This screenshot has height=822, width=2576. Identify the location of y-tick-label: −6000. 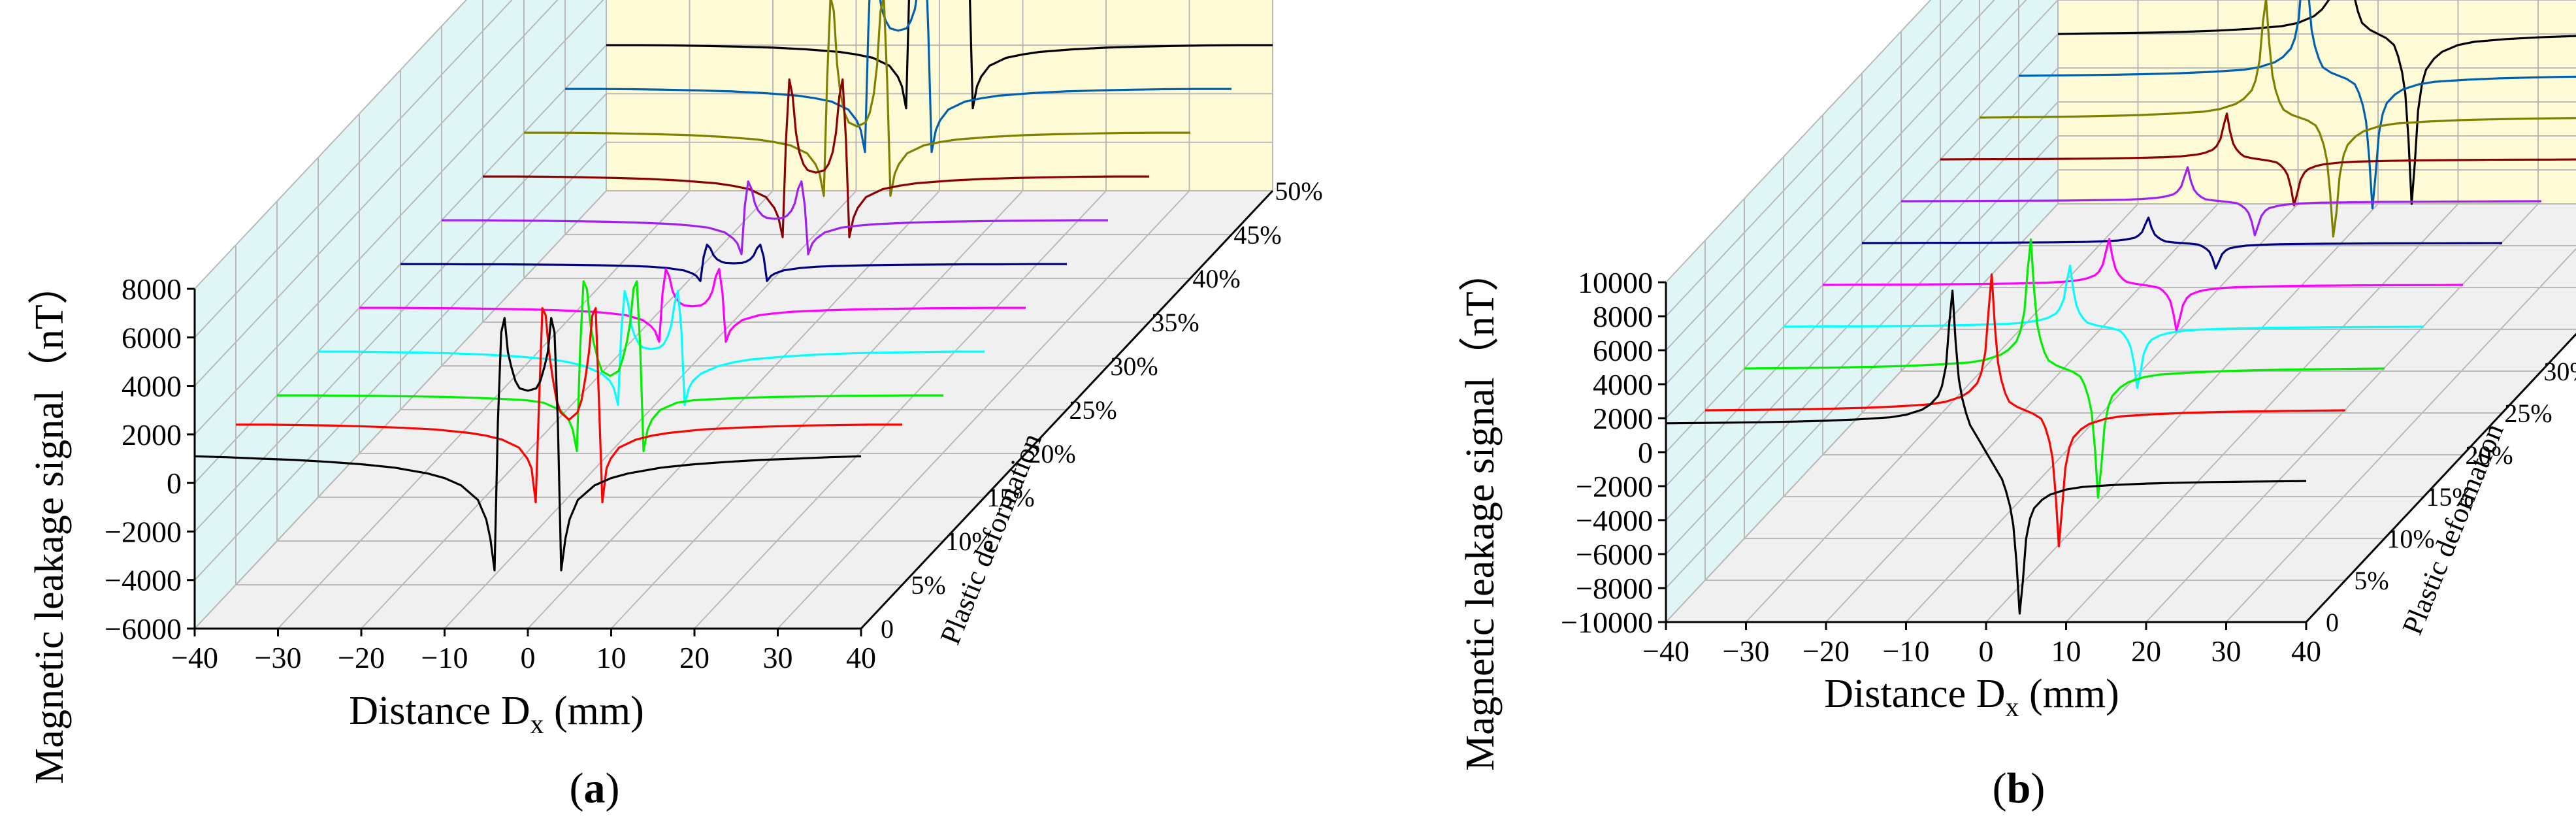
(1615, 554).